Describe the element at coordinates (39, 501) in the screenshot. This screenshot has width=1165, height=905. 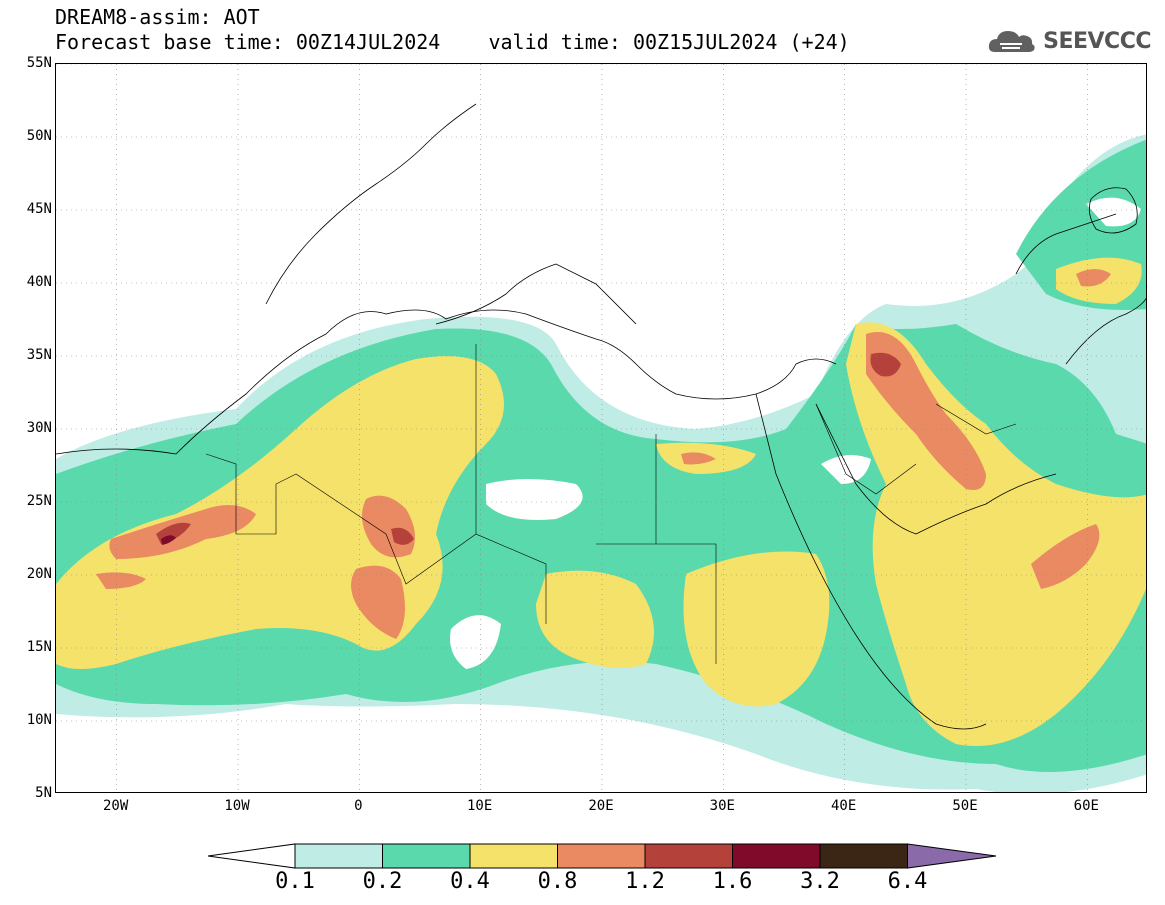
I see `lat-label: 25N` at that location.